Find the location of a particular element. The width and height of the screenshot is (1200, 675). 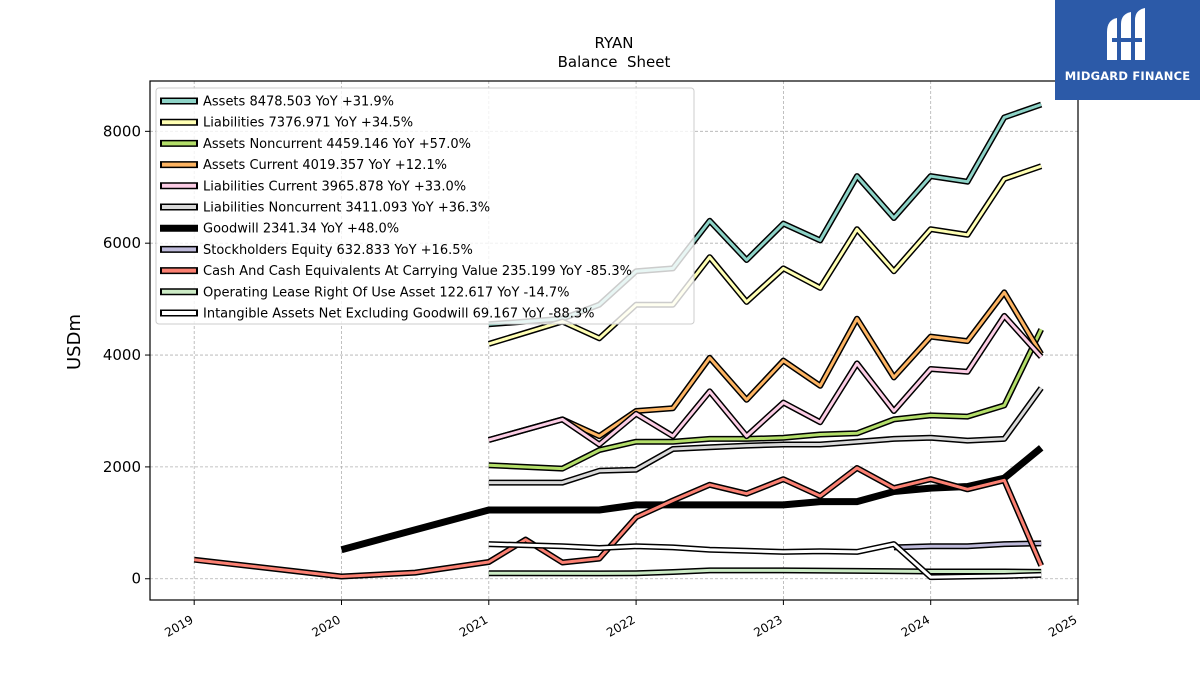

y-axis-label: USDm is located at coordinates (74, 342).